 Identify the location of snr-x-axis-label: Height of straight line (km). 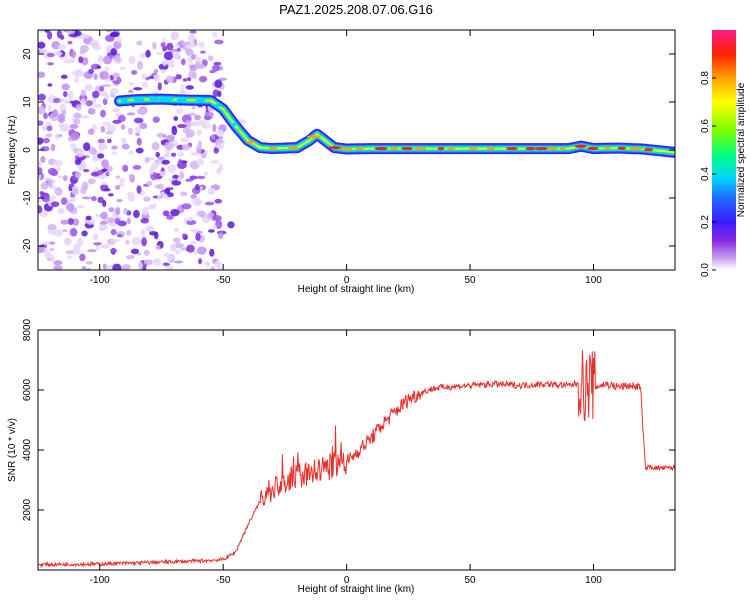
(356, 589).